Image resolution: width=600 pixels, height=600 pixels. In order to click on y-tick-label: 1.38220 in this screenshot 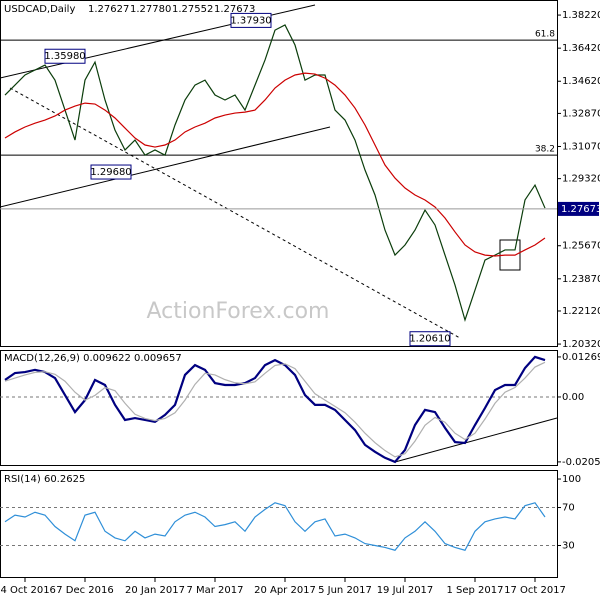, I will do `click(581, 15)`.